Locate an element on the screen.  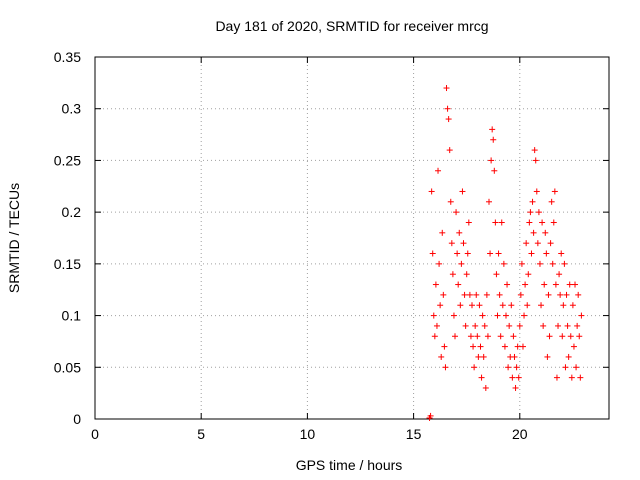
y-axis-label: SRMTID / TECUs is located at coordinates (14, 238).